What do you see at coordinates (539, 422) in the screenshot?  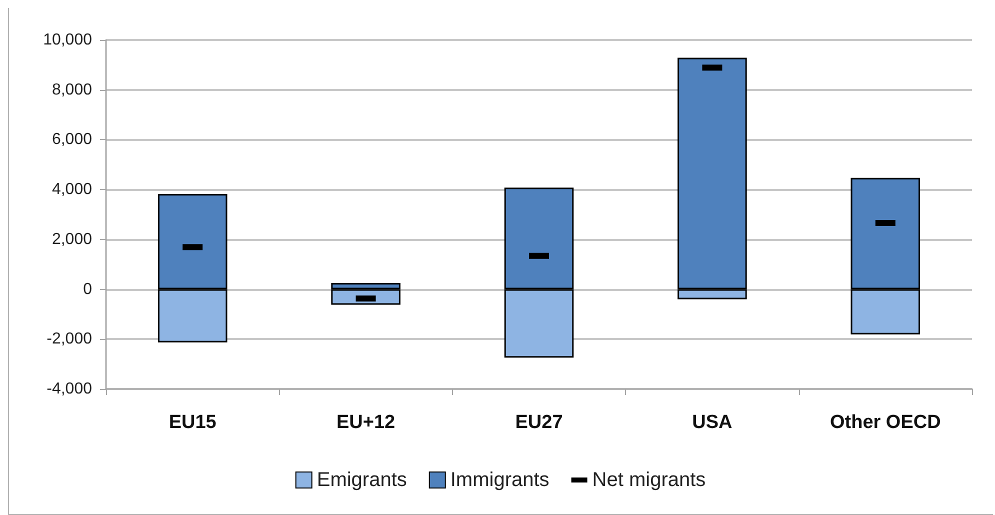 I see `x-tick-label: EU27` at bounding box center [539, 422].